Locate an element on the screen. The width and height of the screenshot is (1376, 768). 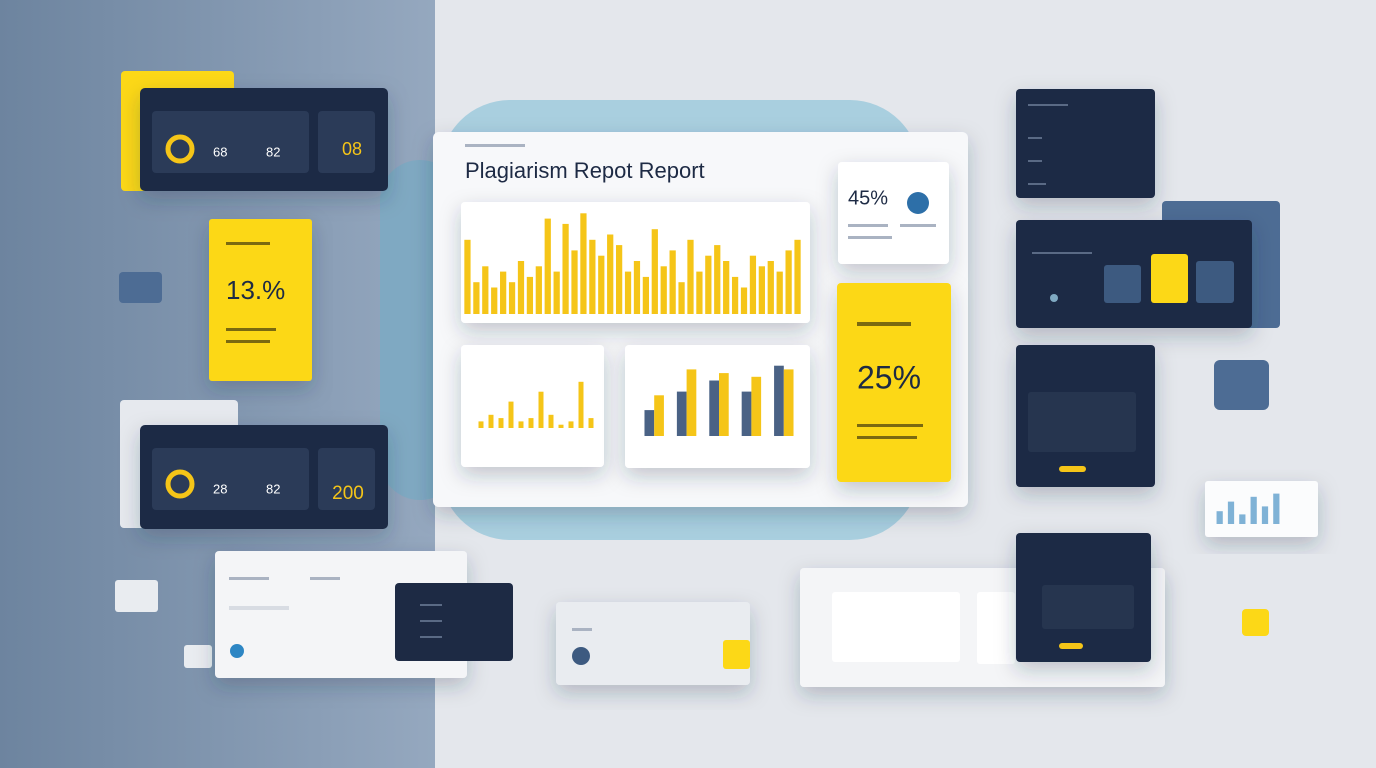
card-number: 200 is located at coordinates (348, 493).